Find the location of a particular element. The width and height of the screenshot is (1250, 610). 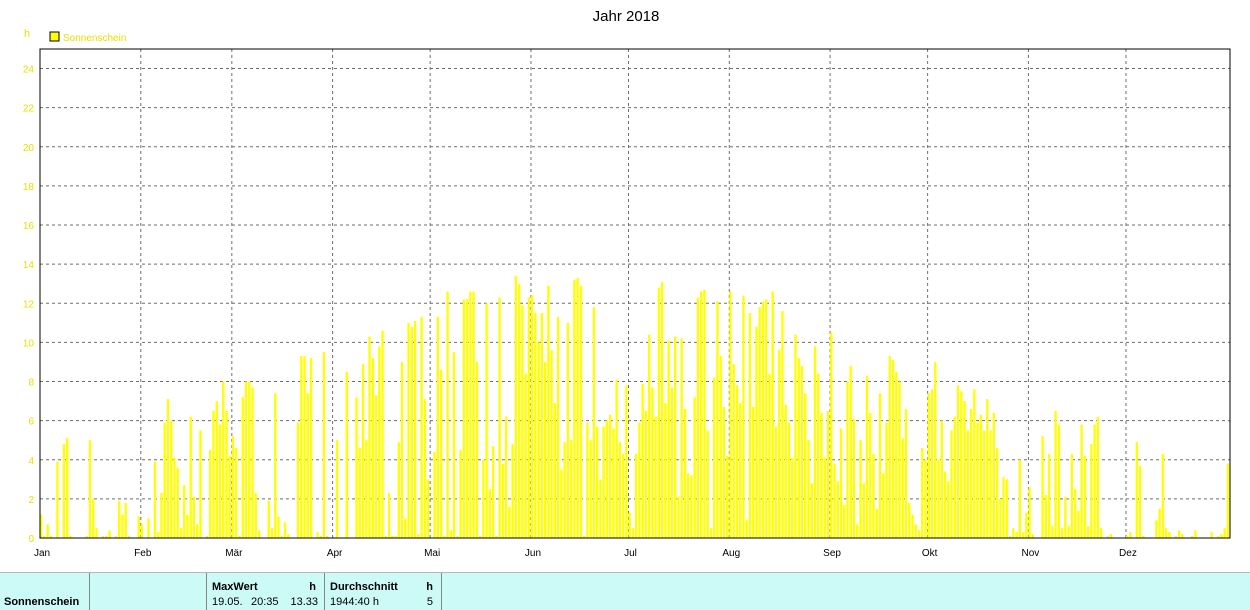

x-tick-label: Jan is located at coordinates (42, 553).